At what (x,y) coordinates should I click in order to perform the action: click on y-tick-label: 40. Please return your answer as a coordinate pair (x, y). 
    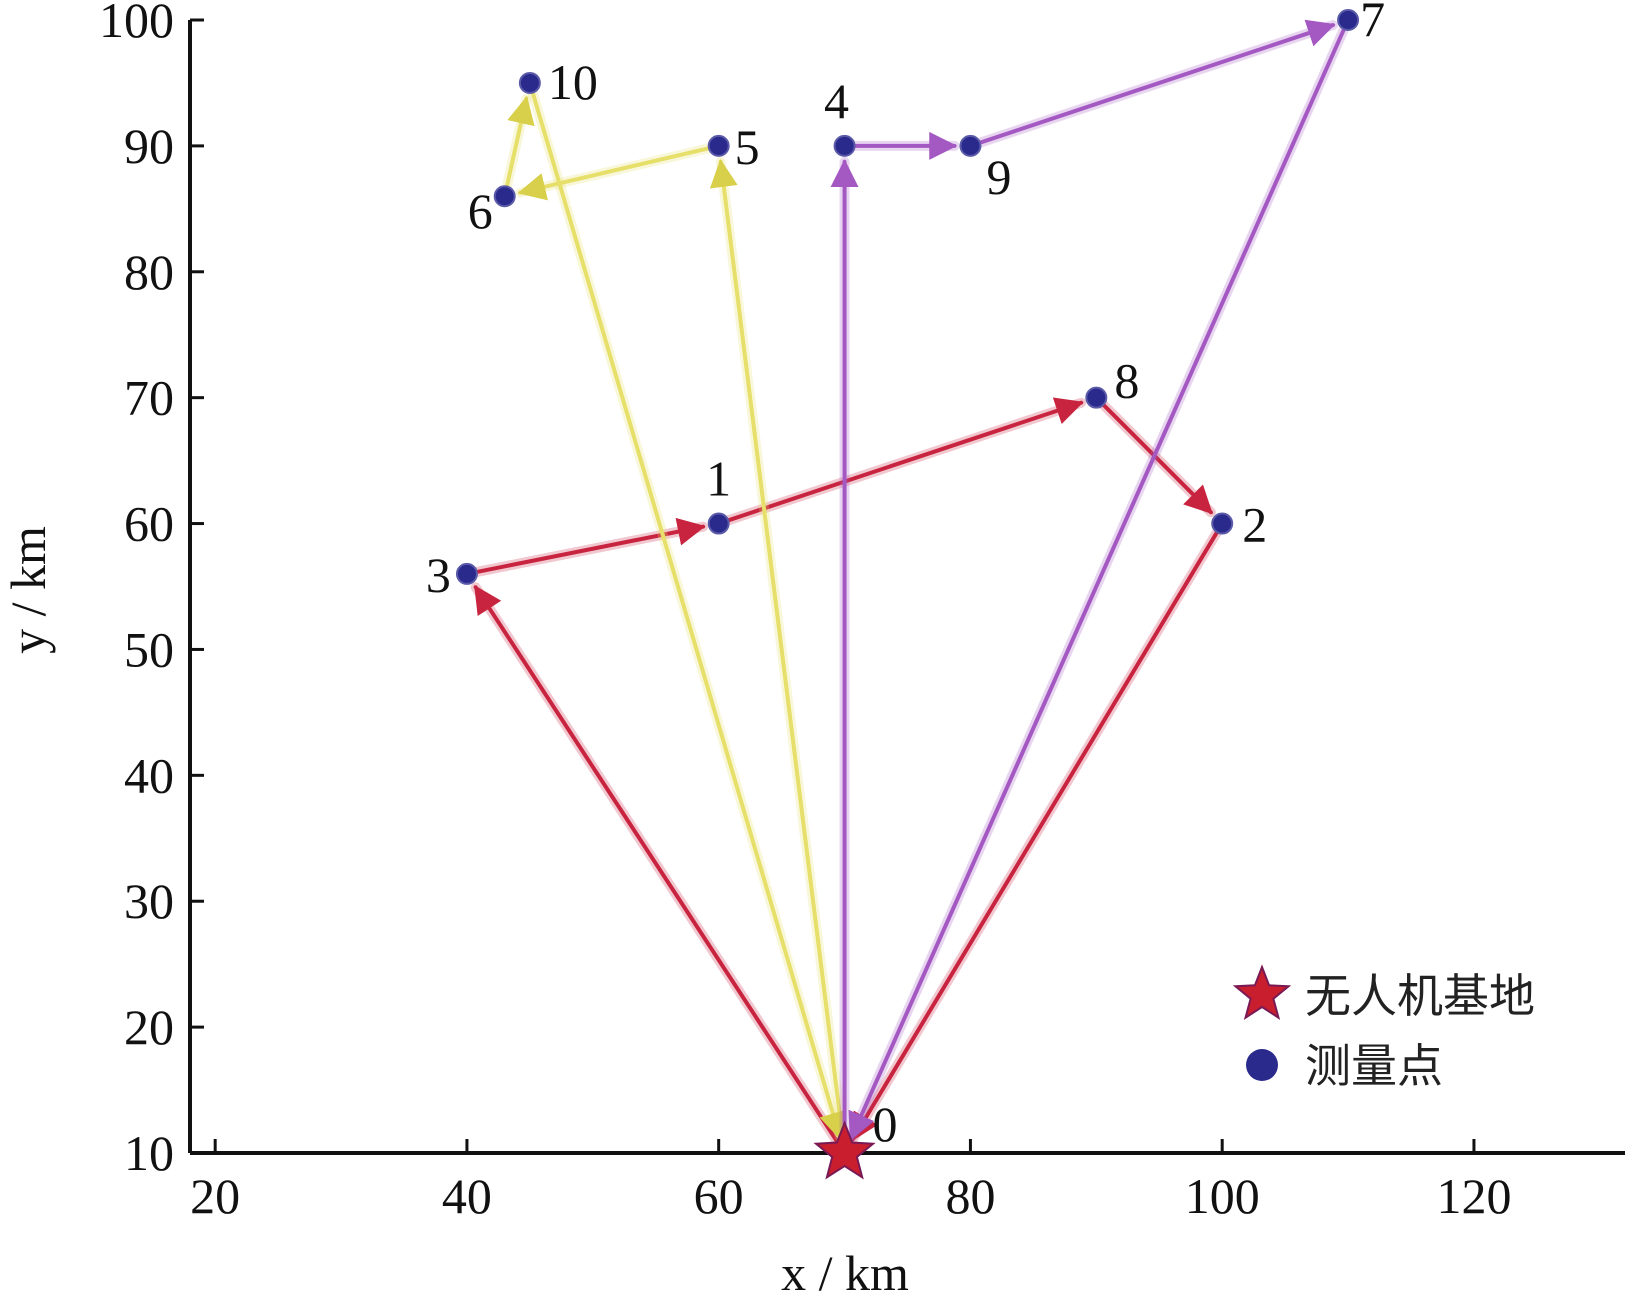
    Looking at the image, I should click on (149, 775).